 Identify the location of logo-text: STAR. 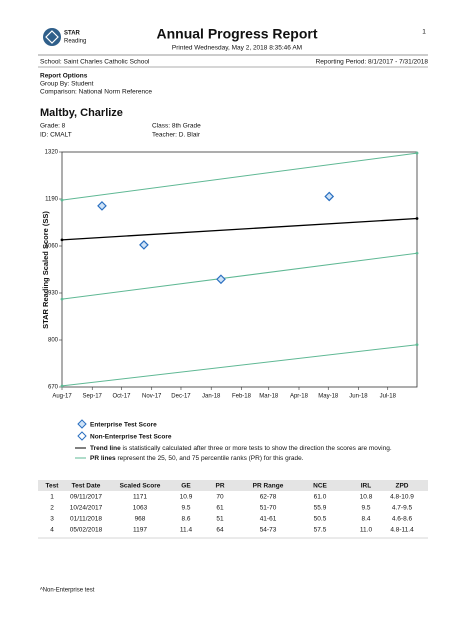
(72, 34).